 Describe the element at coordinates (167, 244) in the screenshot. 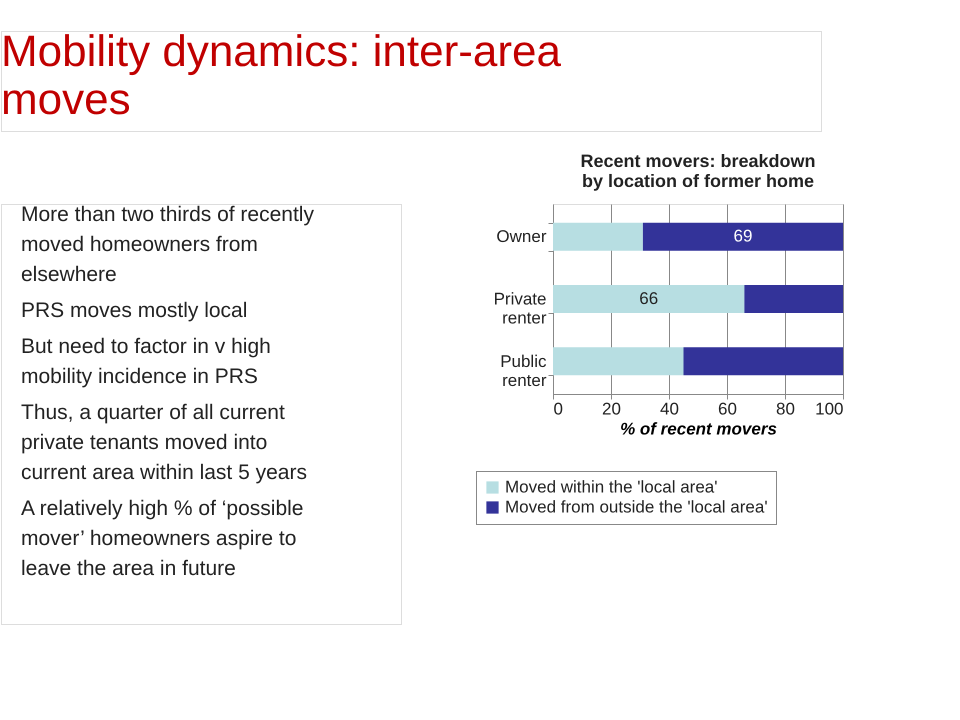

I see `text: More than two thirds of recently moved homeowners from elsewhere` at that location.